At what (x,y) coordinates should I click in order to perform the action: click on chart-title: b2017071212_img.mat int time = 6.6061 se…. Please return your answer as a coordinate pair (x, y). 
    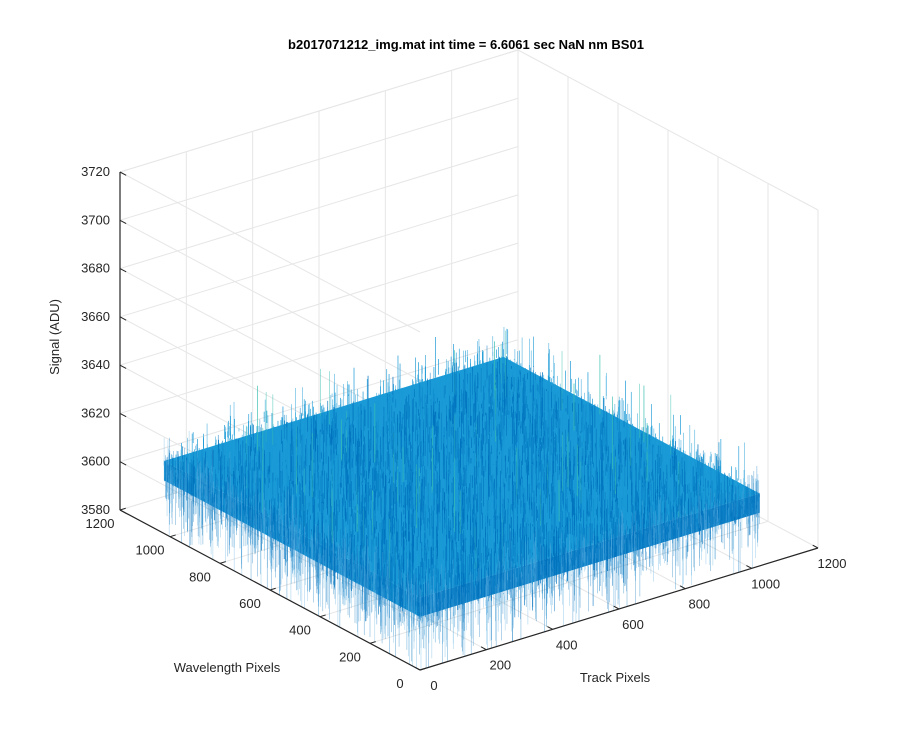
    Looking at the image, I should click on (466, 44).